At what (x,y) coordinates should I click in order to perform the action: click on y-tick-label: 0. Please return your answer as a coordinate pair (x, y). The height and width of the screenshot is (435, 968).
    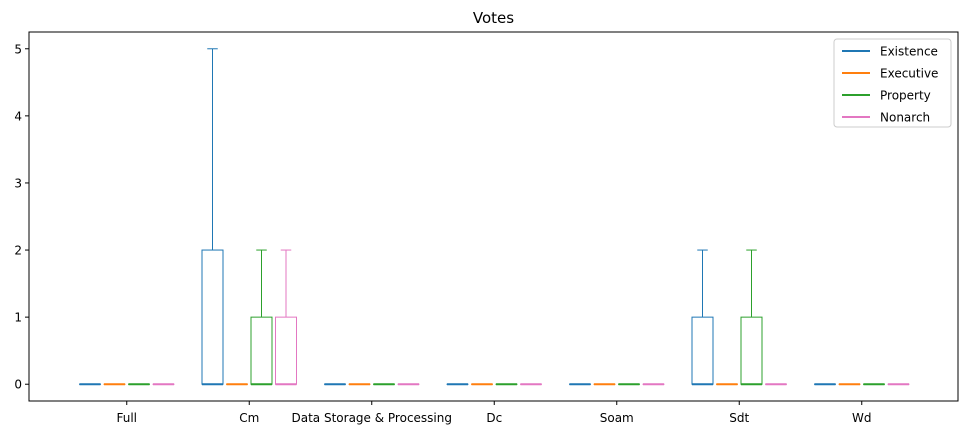
    Looking at the image, I should click on (18, 385).